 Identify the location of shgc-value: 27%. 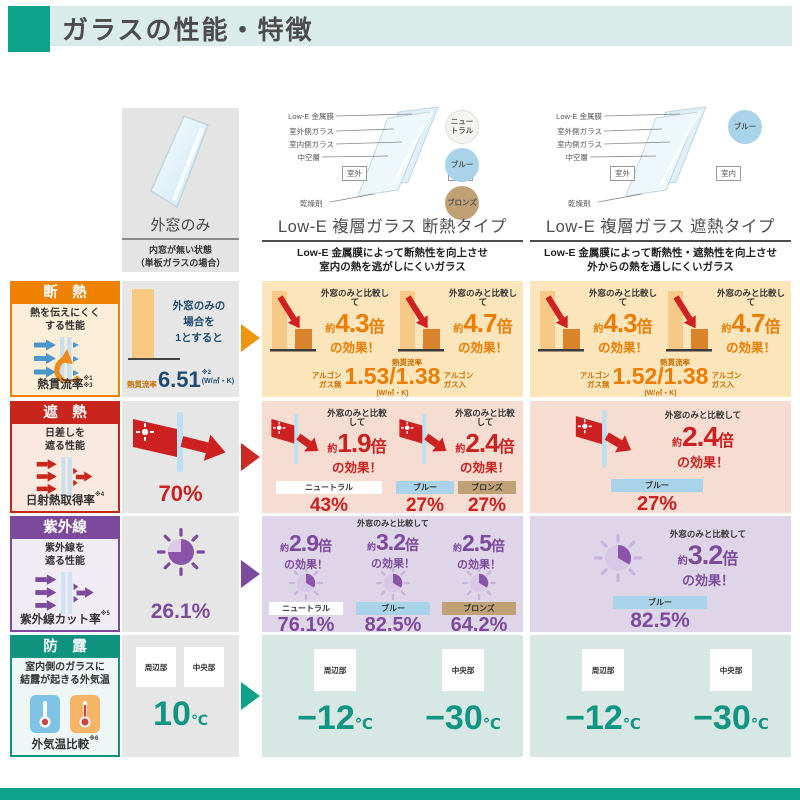
(487, 505).